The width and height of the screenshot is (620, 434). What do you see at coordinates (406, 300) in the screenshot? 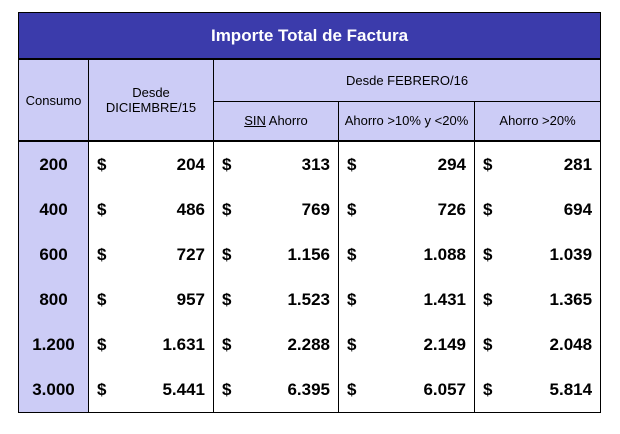
I see `value-wrap: $1.431` at bounding box center [406, 300].